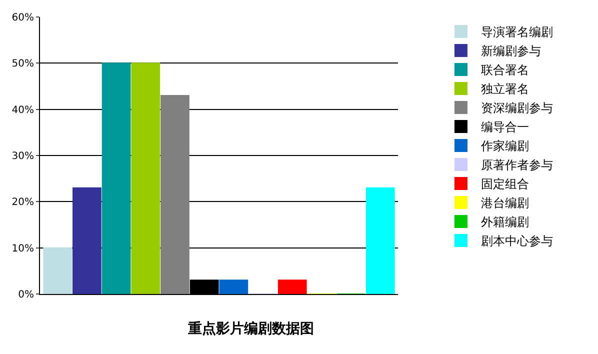  I want to click on y-tick-label: 20%, so click(23, 202).